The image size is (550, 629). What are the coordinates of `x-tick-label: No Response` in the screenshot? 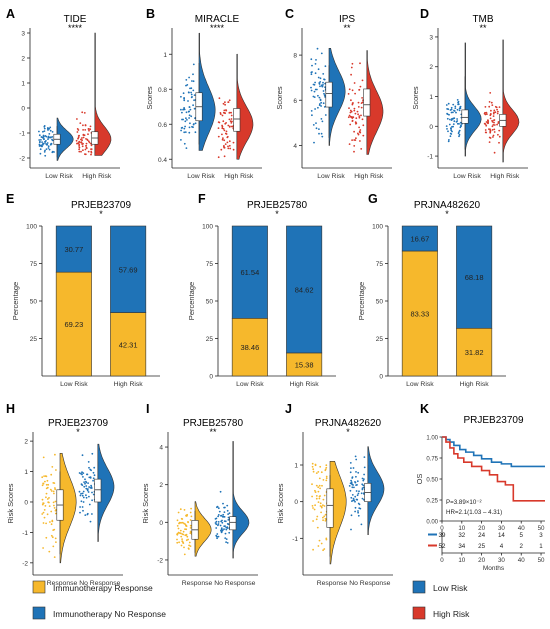 It's located at (234, 583).